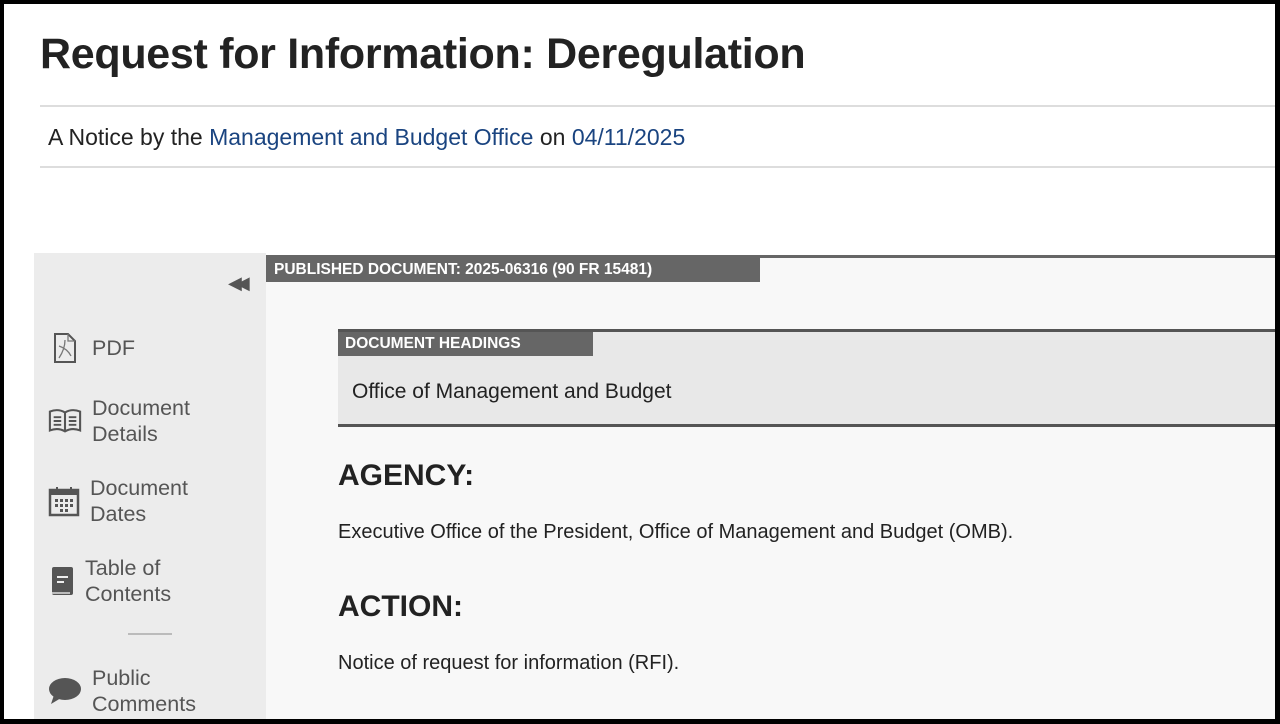 The image size is (1280, 724). I want to click on sidebar-item-public-comments: Public Comments, so click(133, 691).